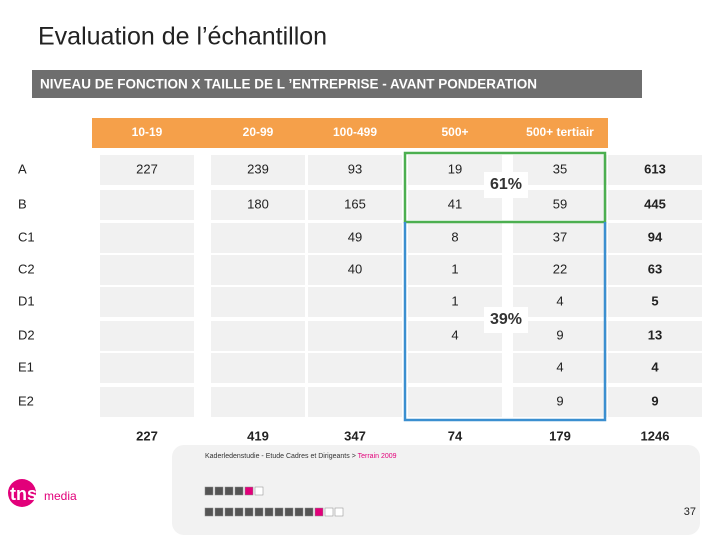  What do you see at coordinates (454, 236) in the screenshot?
I see `cell: 8` at bounding box center [454, 236].